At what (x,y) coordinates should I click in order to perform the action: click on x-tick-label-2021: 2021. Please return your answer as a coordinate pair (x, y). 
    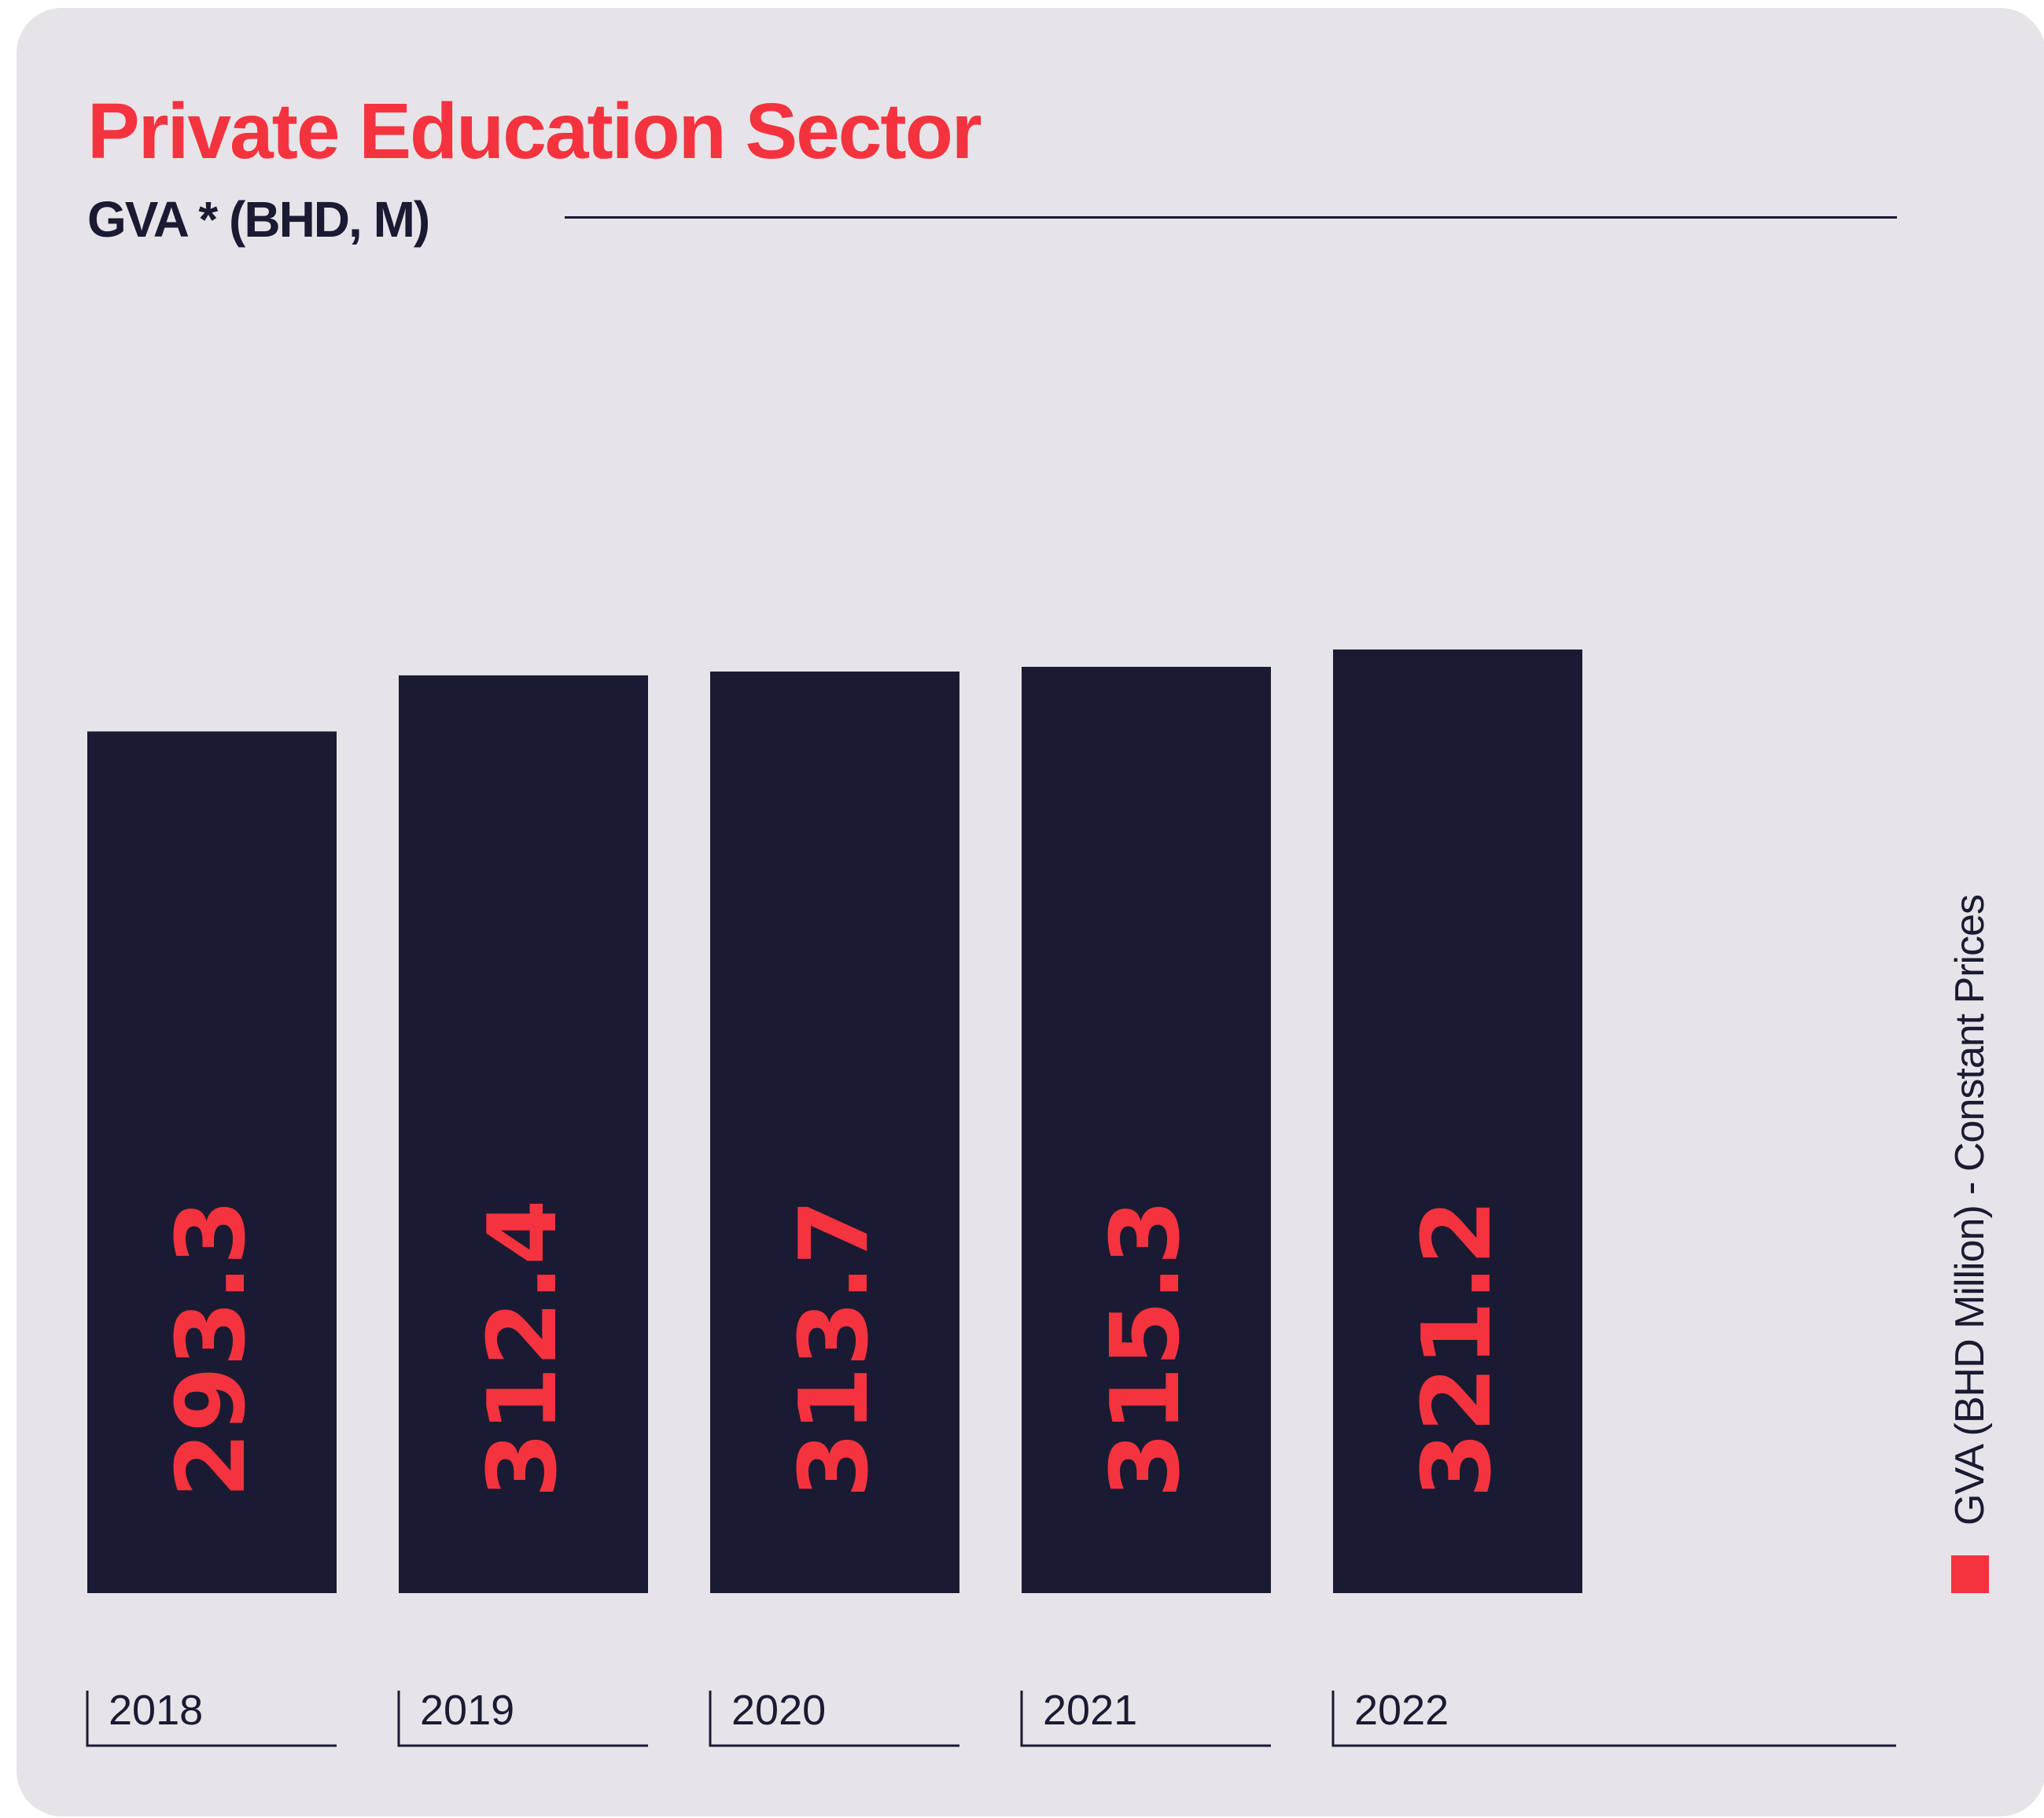
    Looking at the image, I should click on (1090, 1710).